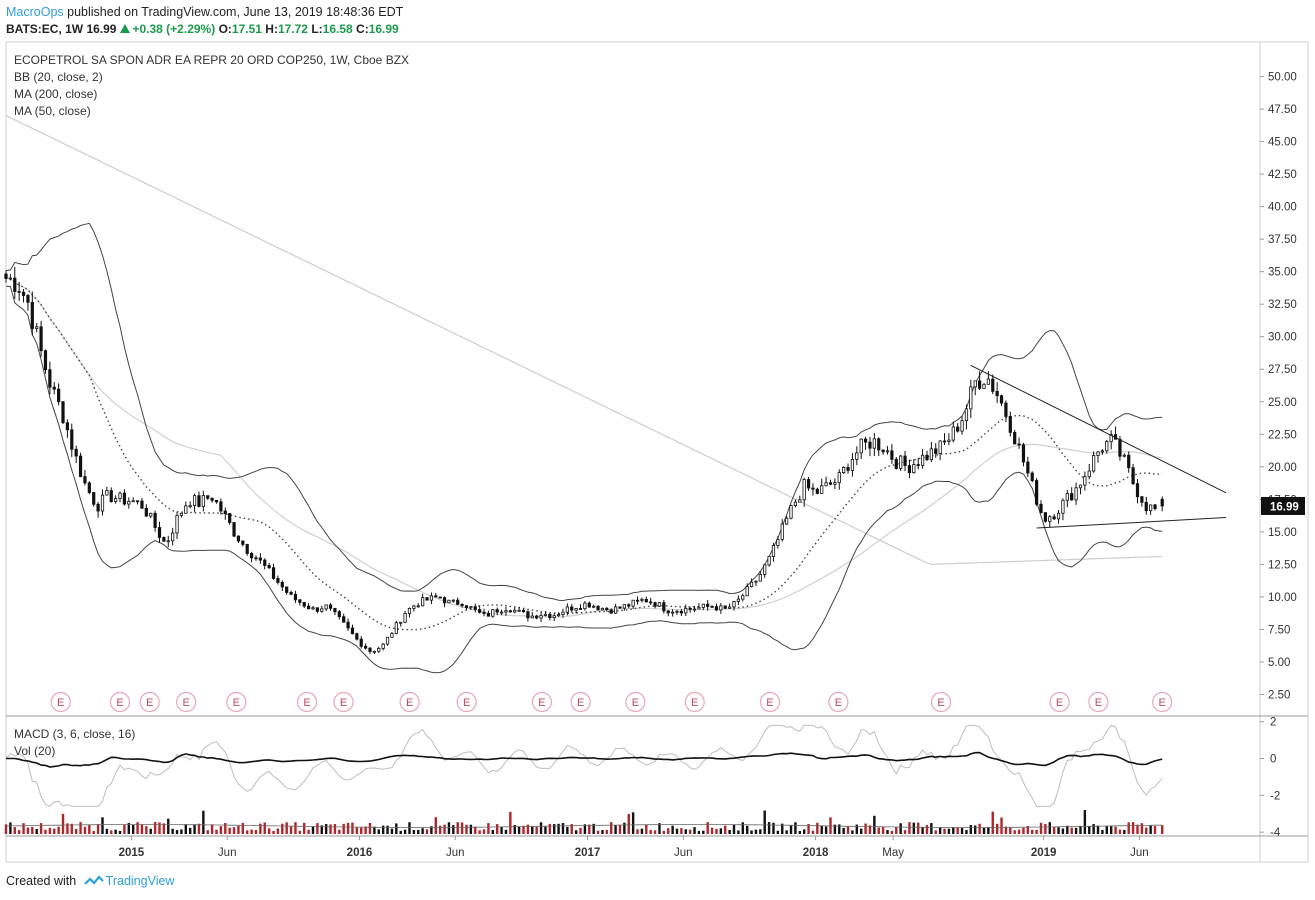 The height and width of the screenshot is (900, 1315). I want to click on macd-legend: MACD (3, 6, close, 16), so click(74, 734).